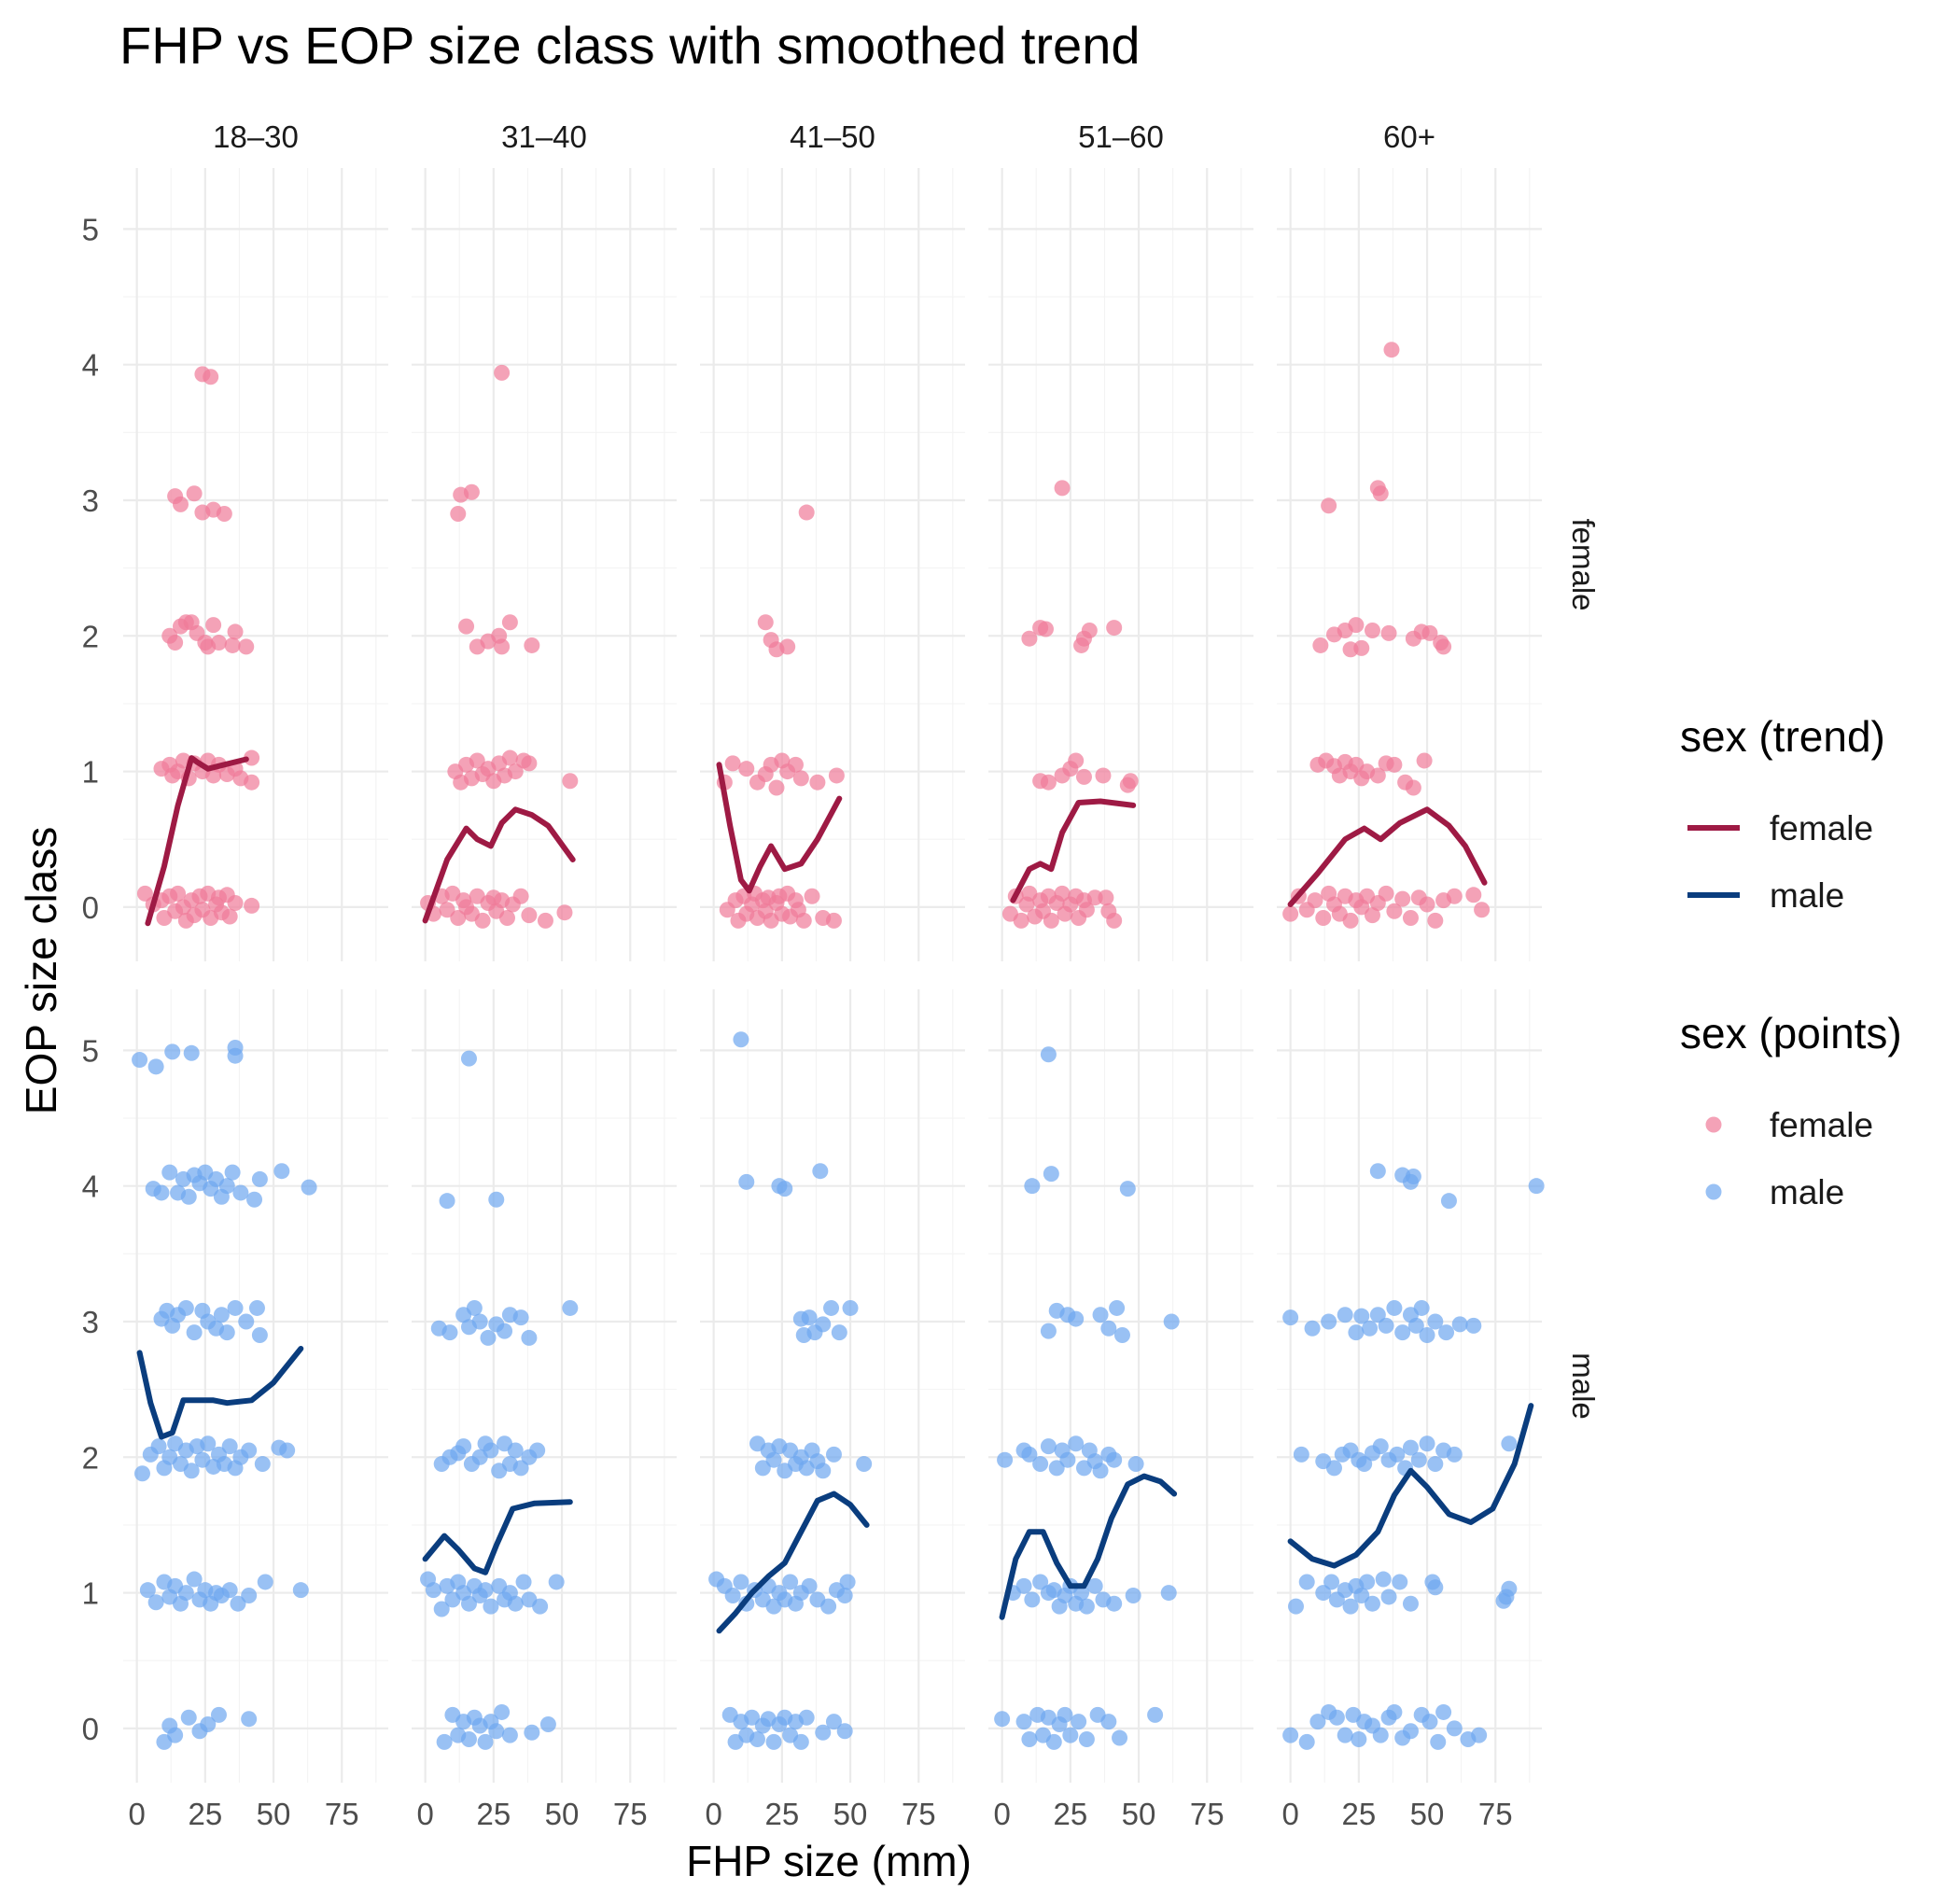 This screenshot has height=1904, width=1960. I want to click on legend-title: sex (points), so click(1791, 1033).